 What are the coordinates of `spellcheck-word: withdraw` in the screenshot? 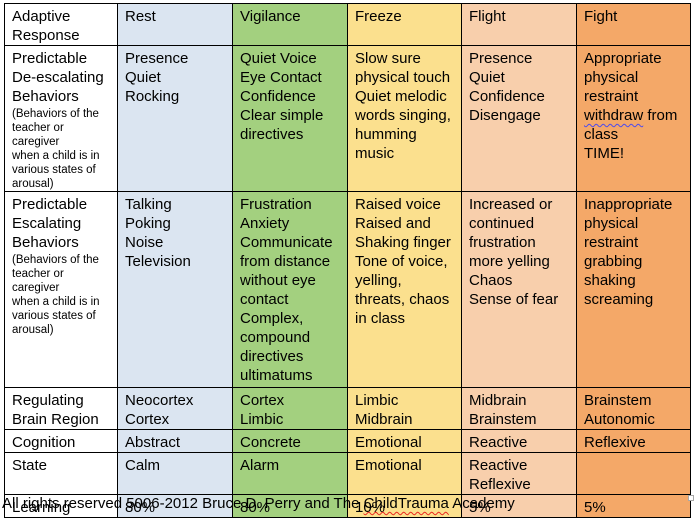 It's located at (614, 115).